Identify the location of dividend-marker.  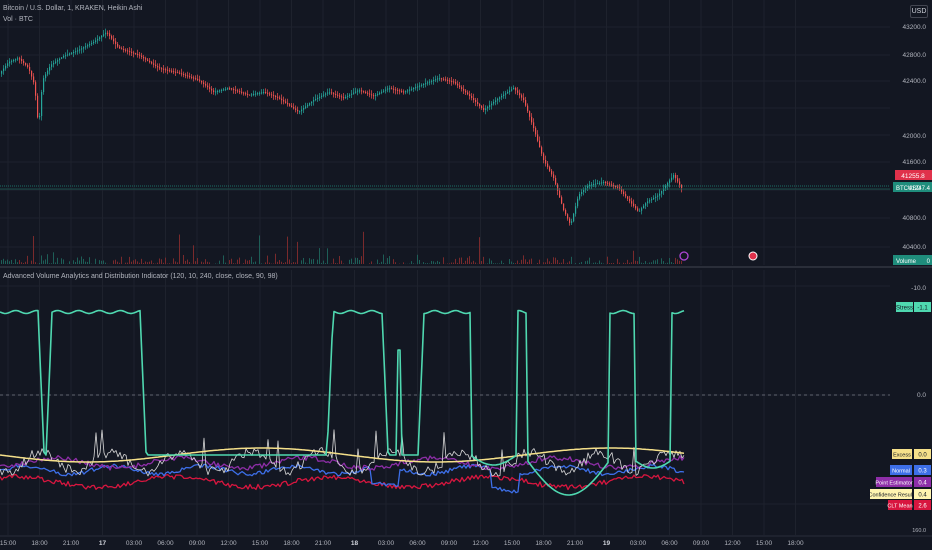
(753, 256).